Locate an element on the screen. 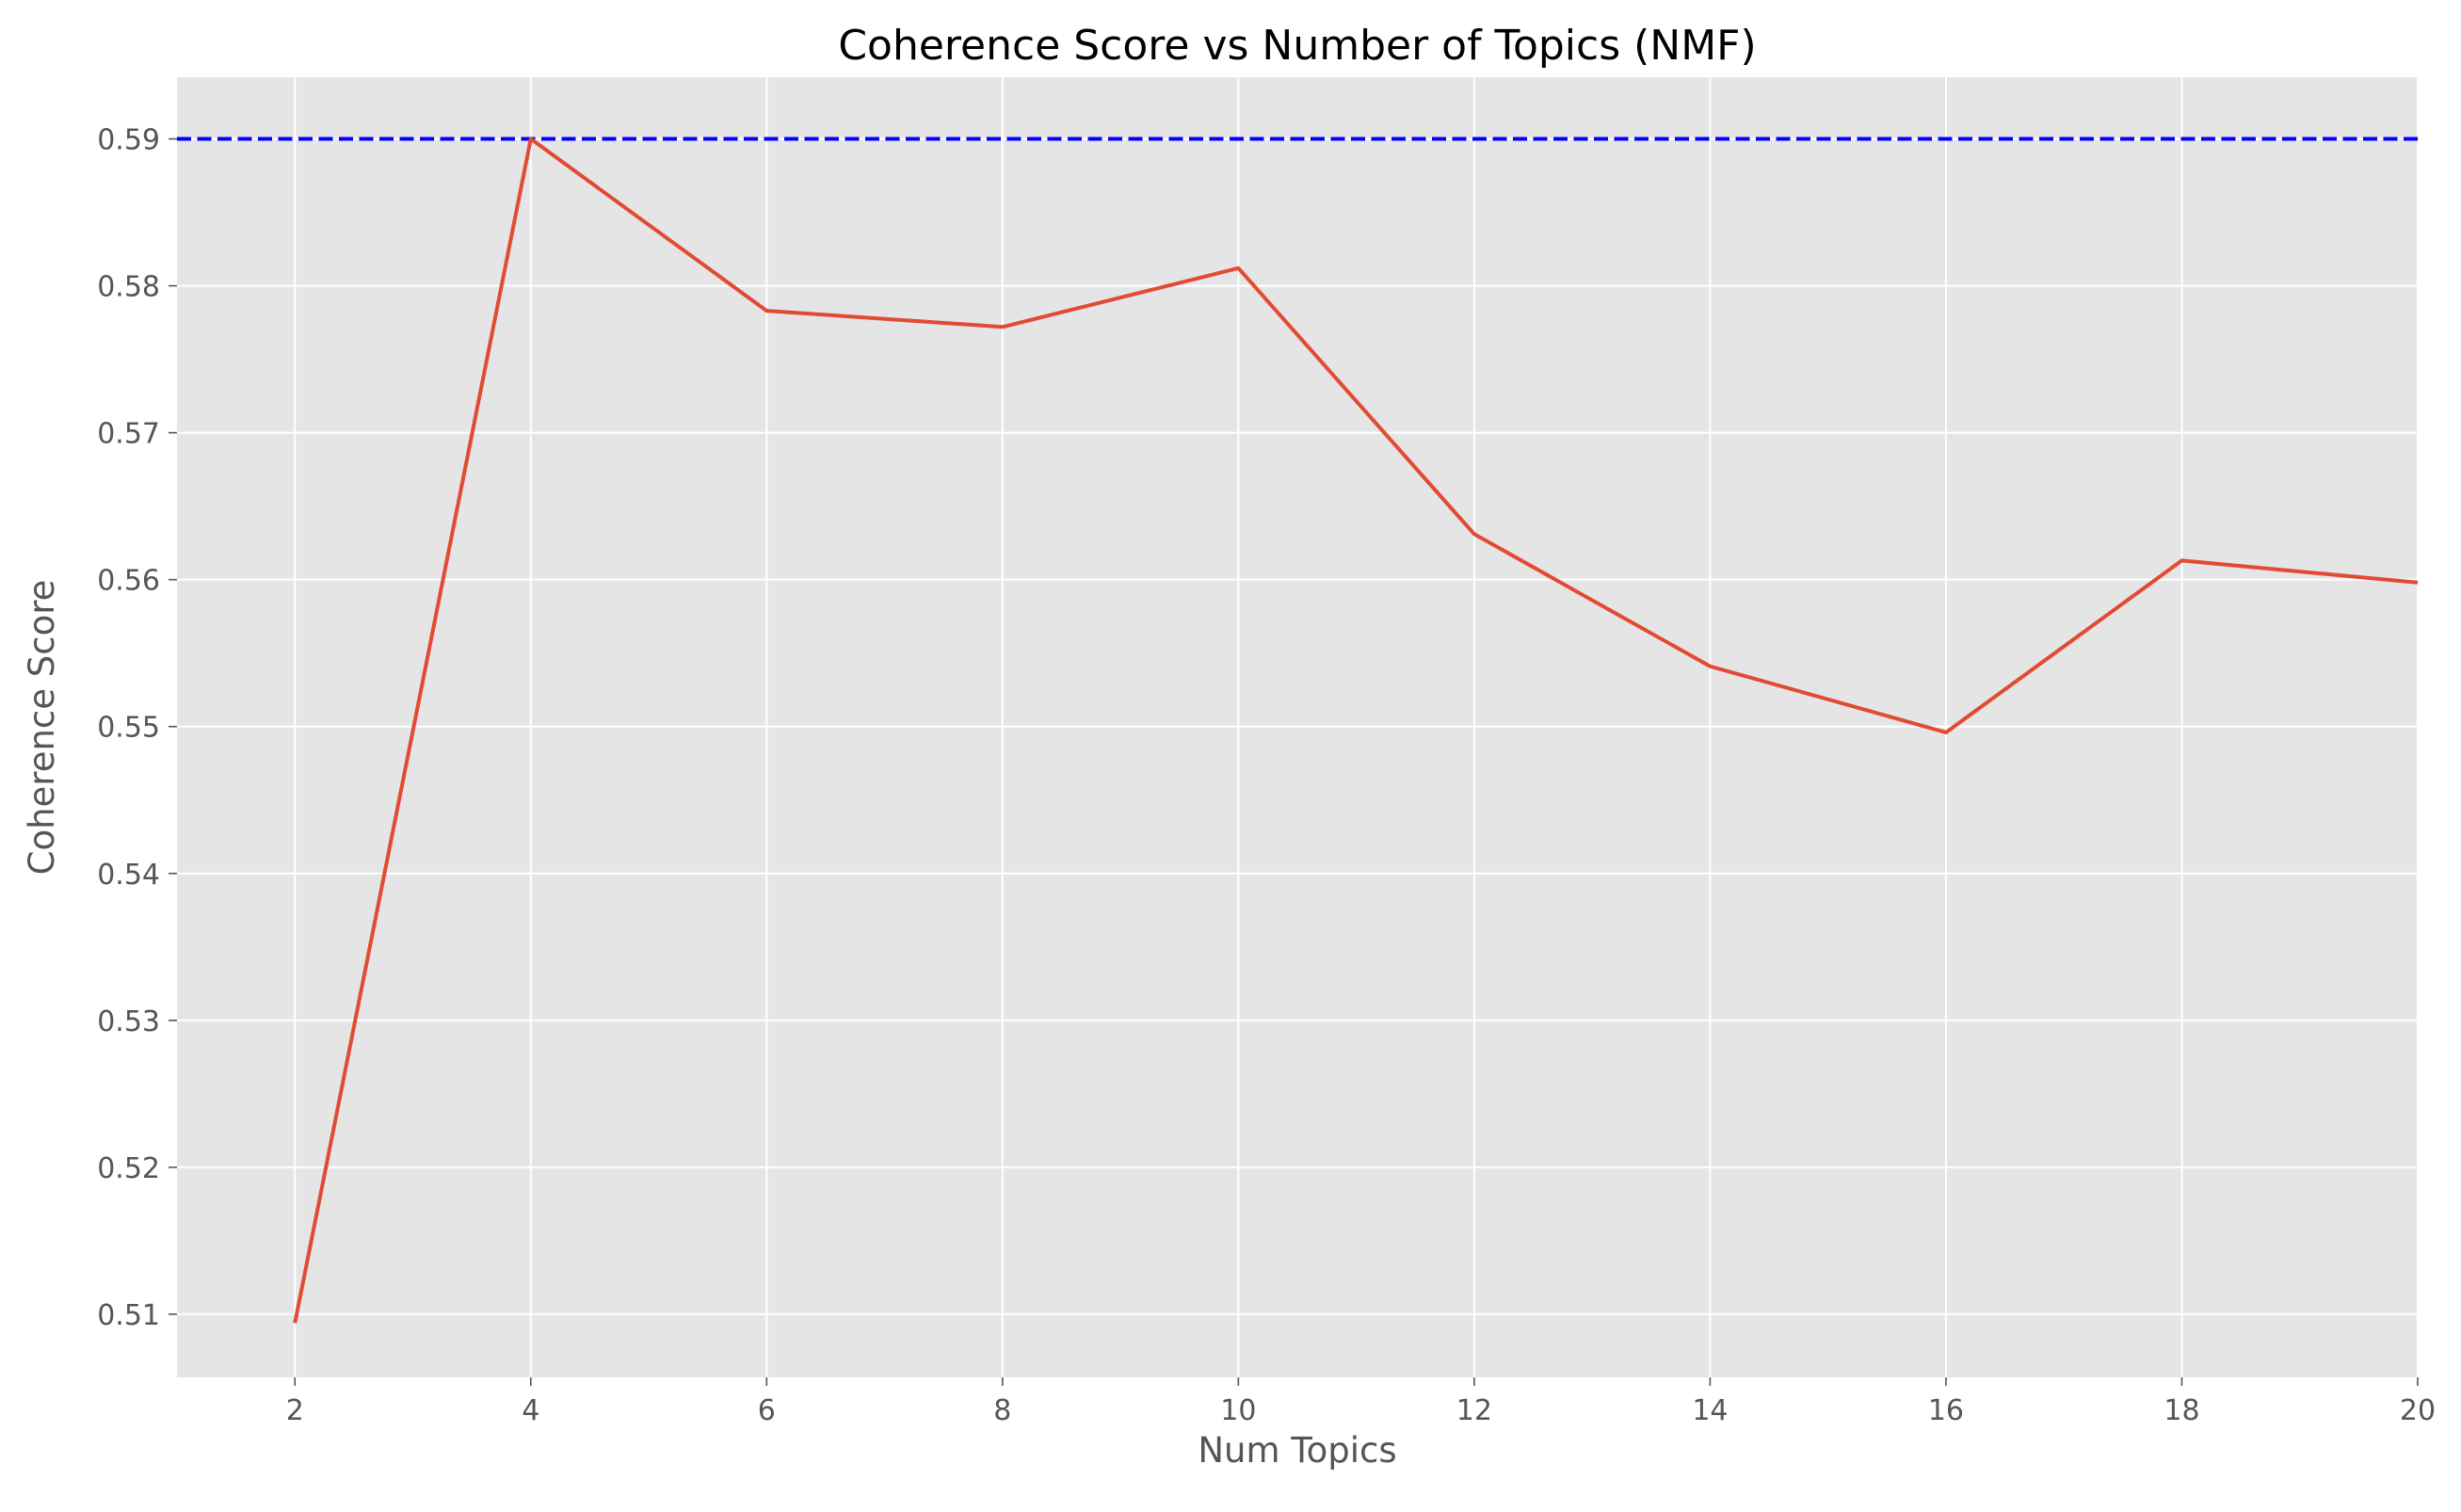  x-tick-label: 6 is located at coordinates (767, 1410).